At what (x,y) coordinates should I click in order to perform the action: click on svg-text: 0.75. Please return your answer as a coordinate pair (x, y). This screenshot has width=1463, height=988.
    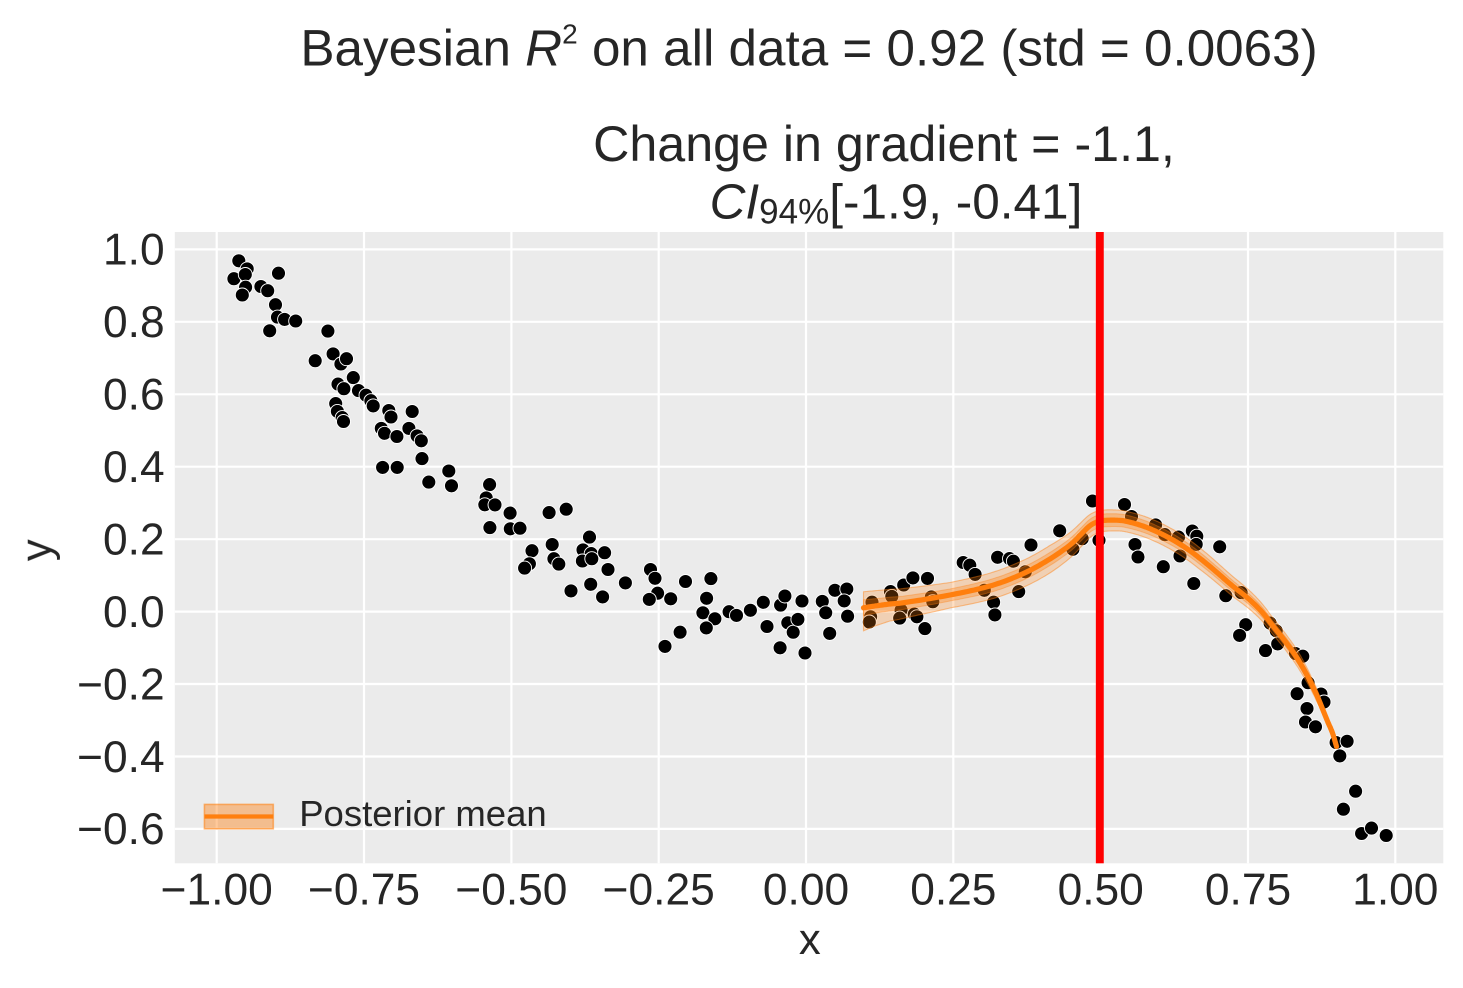
    Looking at the image, I should click on (1248, 889).